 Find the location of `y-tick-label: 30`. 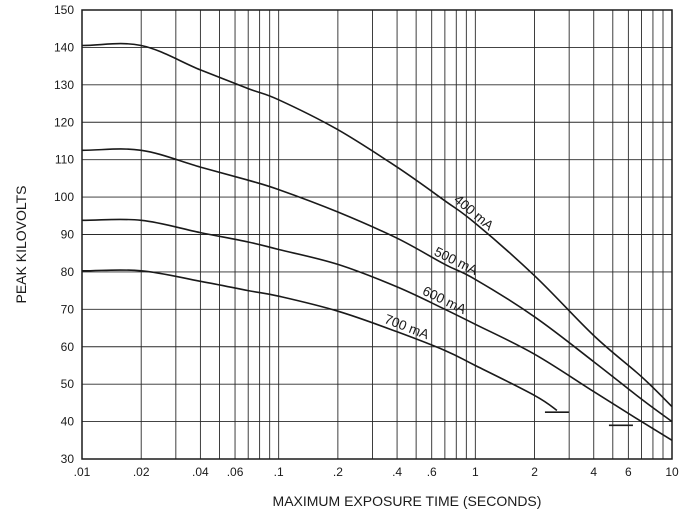

y-tick-label: 30 is located at coordinates (68, 459).